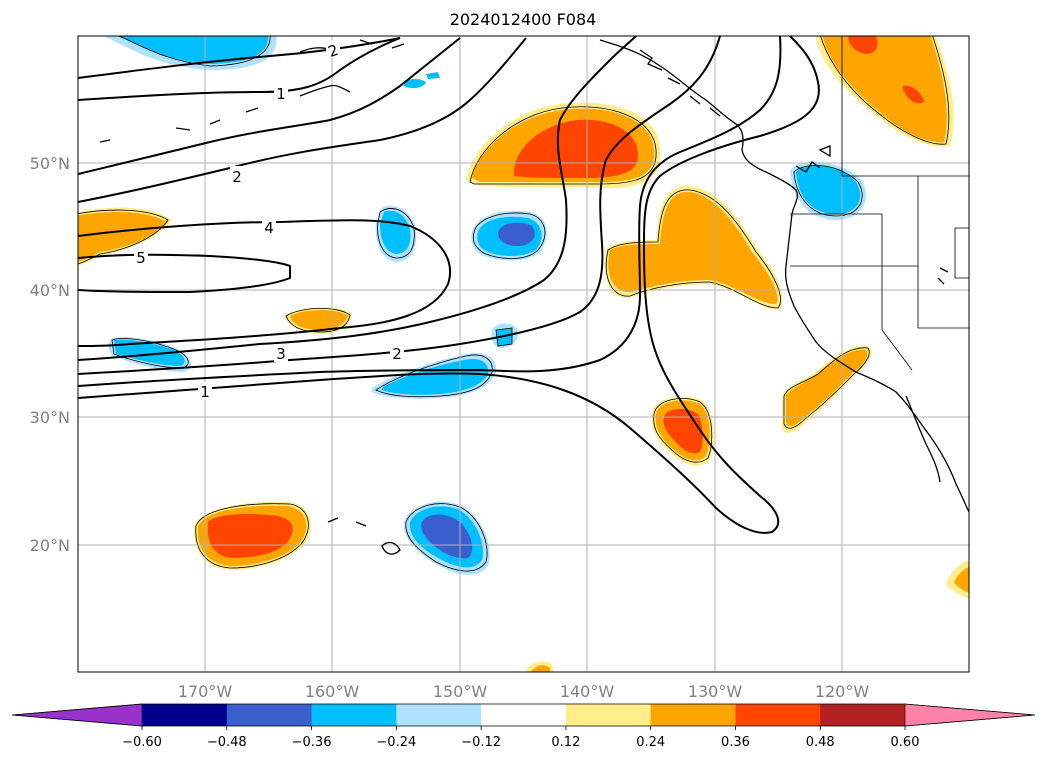  Describe the element at coordinates (141, 258) in the screenshot. I see `contour-label: 5` at that location.